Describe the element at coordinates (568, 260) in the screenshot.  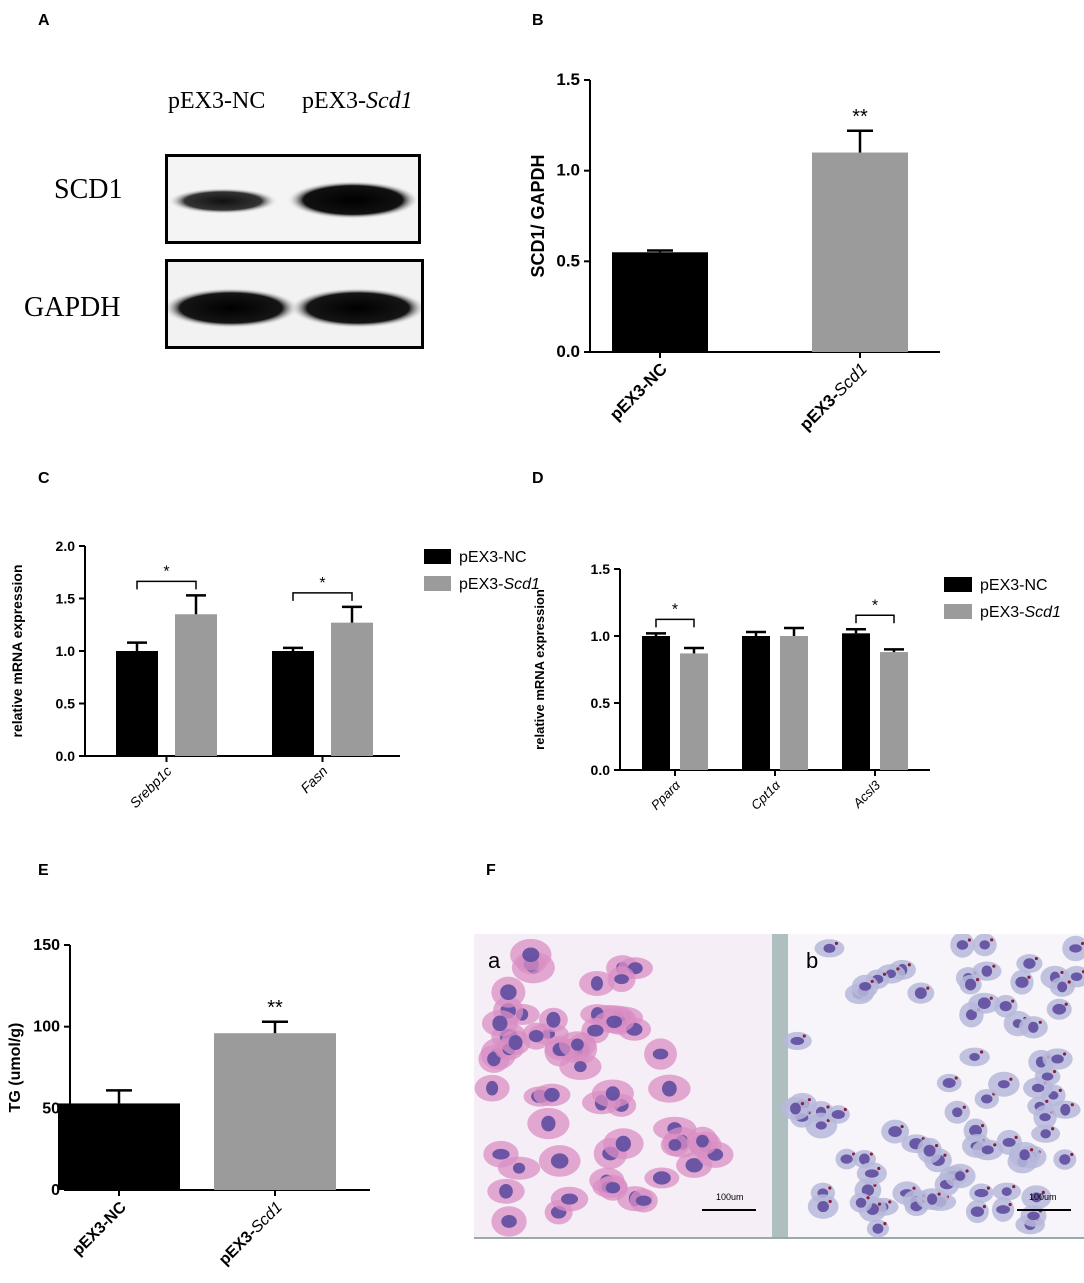
I see `chart-b-ytick-label: 0.5` at that location.